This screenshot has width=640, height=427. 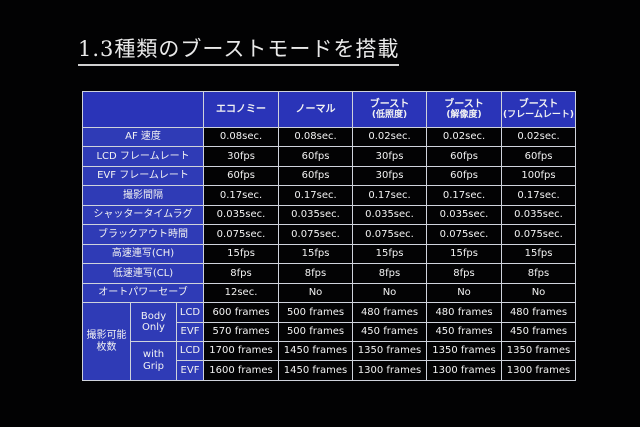 What do you see at coordinates (464, 109) in the screenshot?
I see `col-header-3: ブースト (解像度)` at bounding box center [464, 109].